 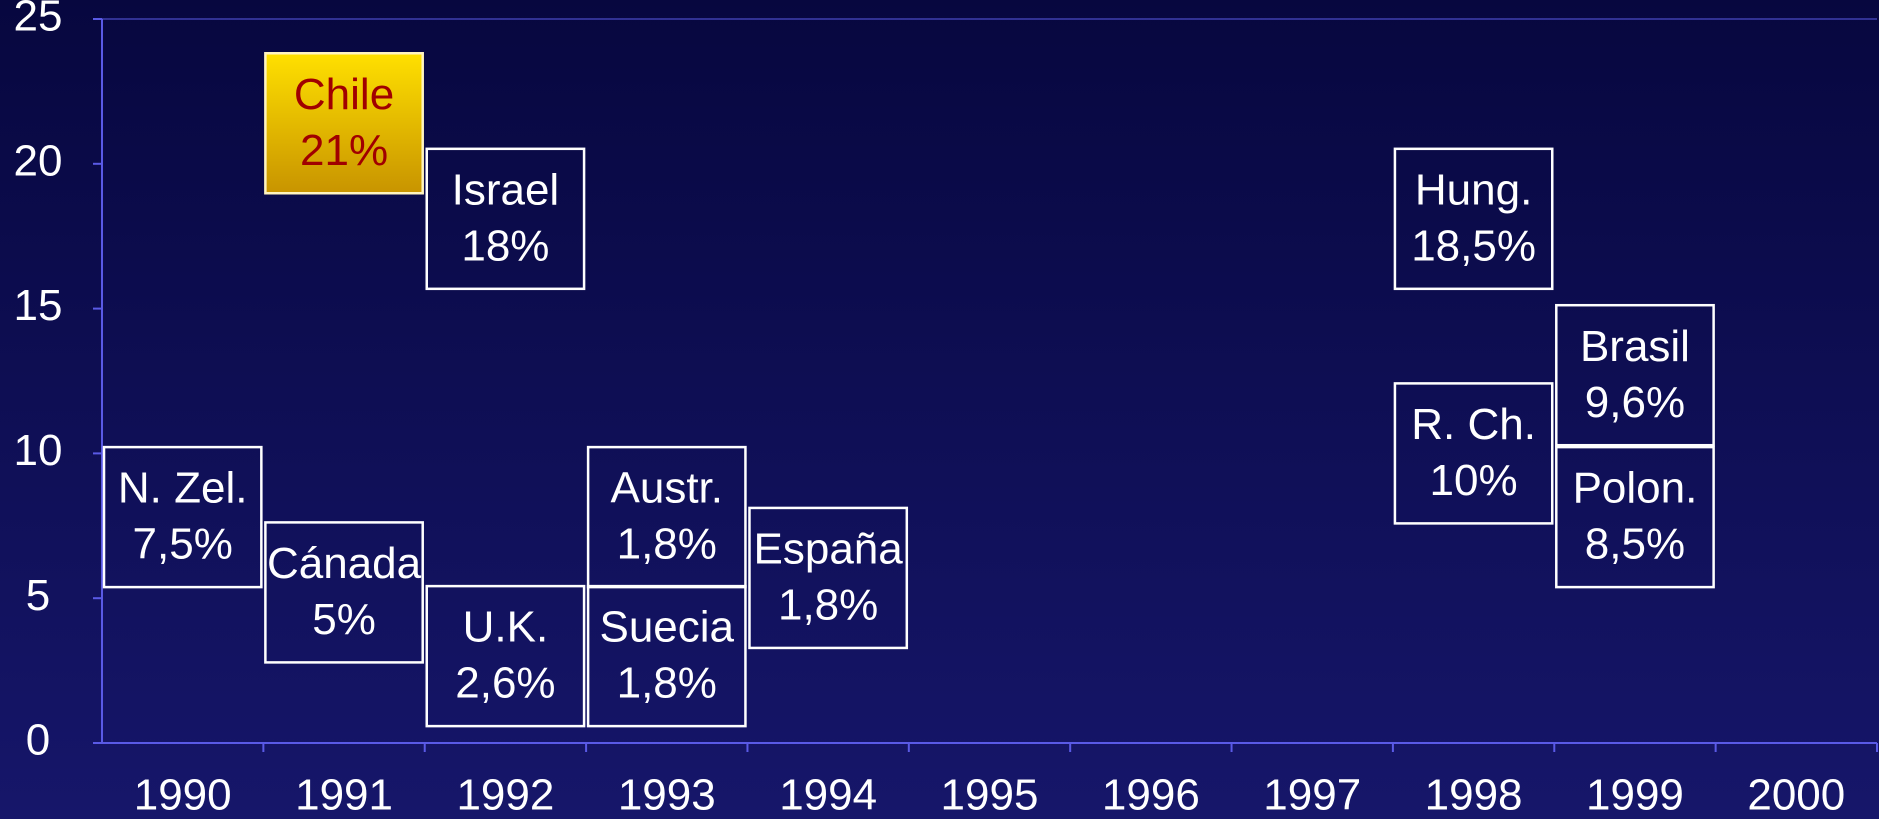 What do you see at coordinates (667, 488) in the screenshot?
I see `box-name: Austr.` at bounding box center [667, 488].